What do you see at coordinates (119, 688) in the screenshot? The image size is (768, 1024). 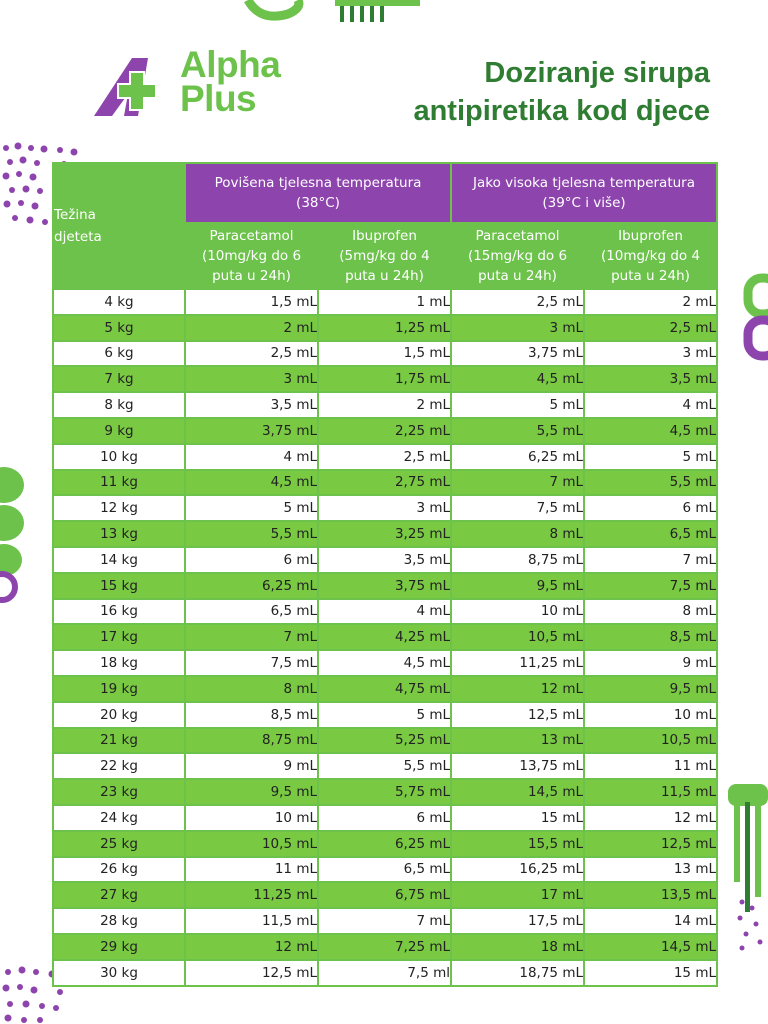 I see `weight-cell: 19 kg` at bounding box center [119, 688].